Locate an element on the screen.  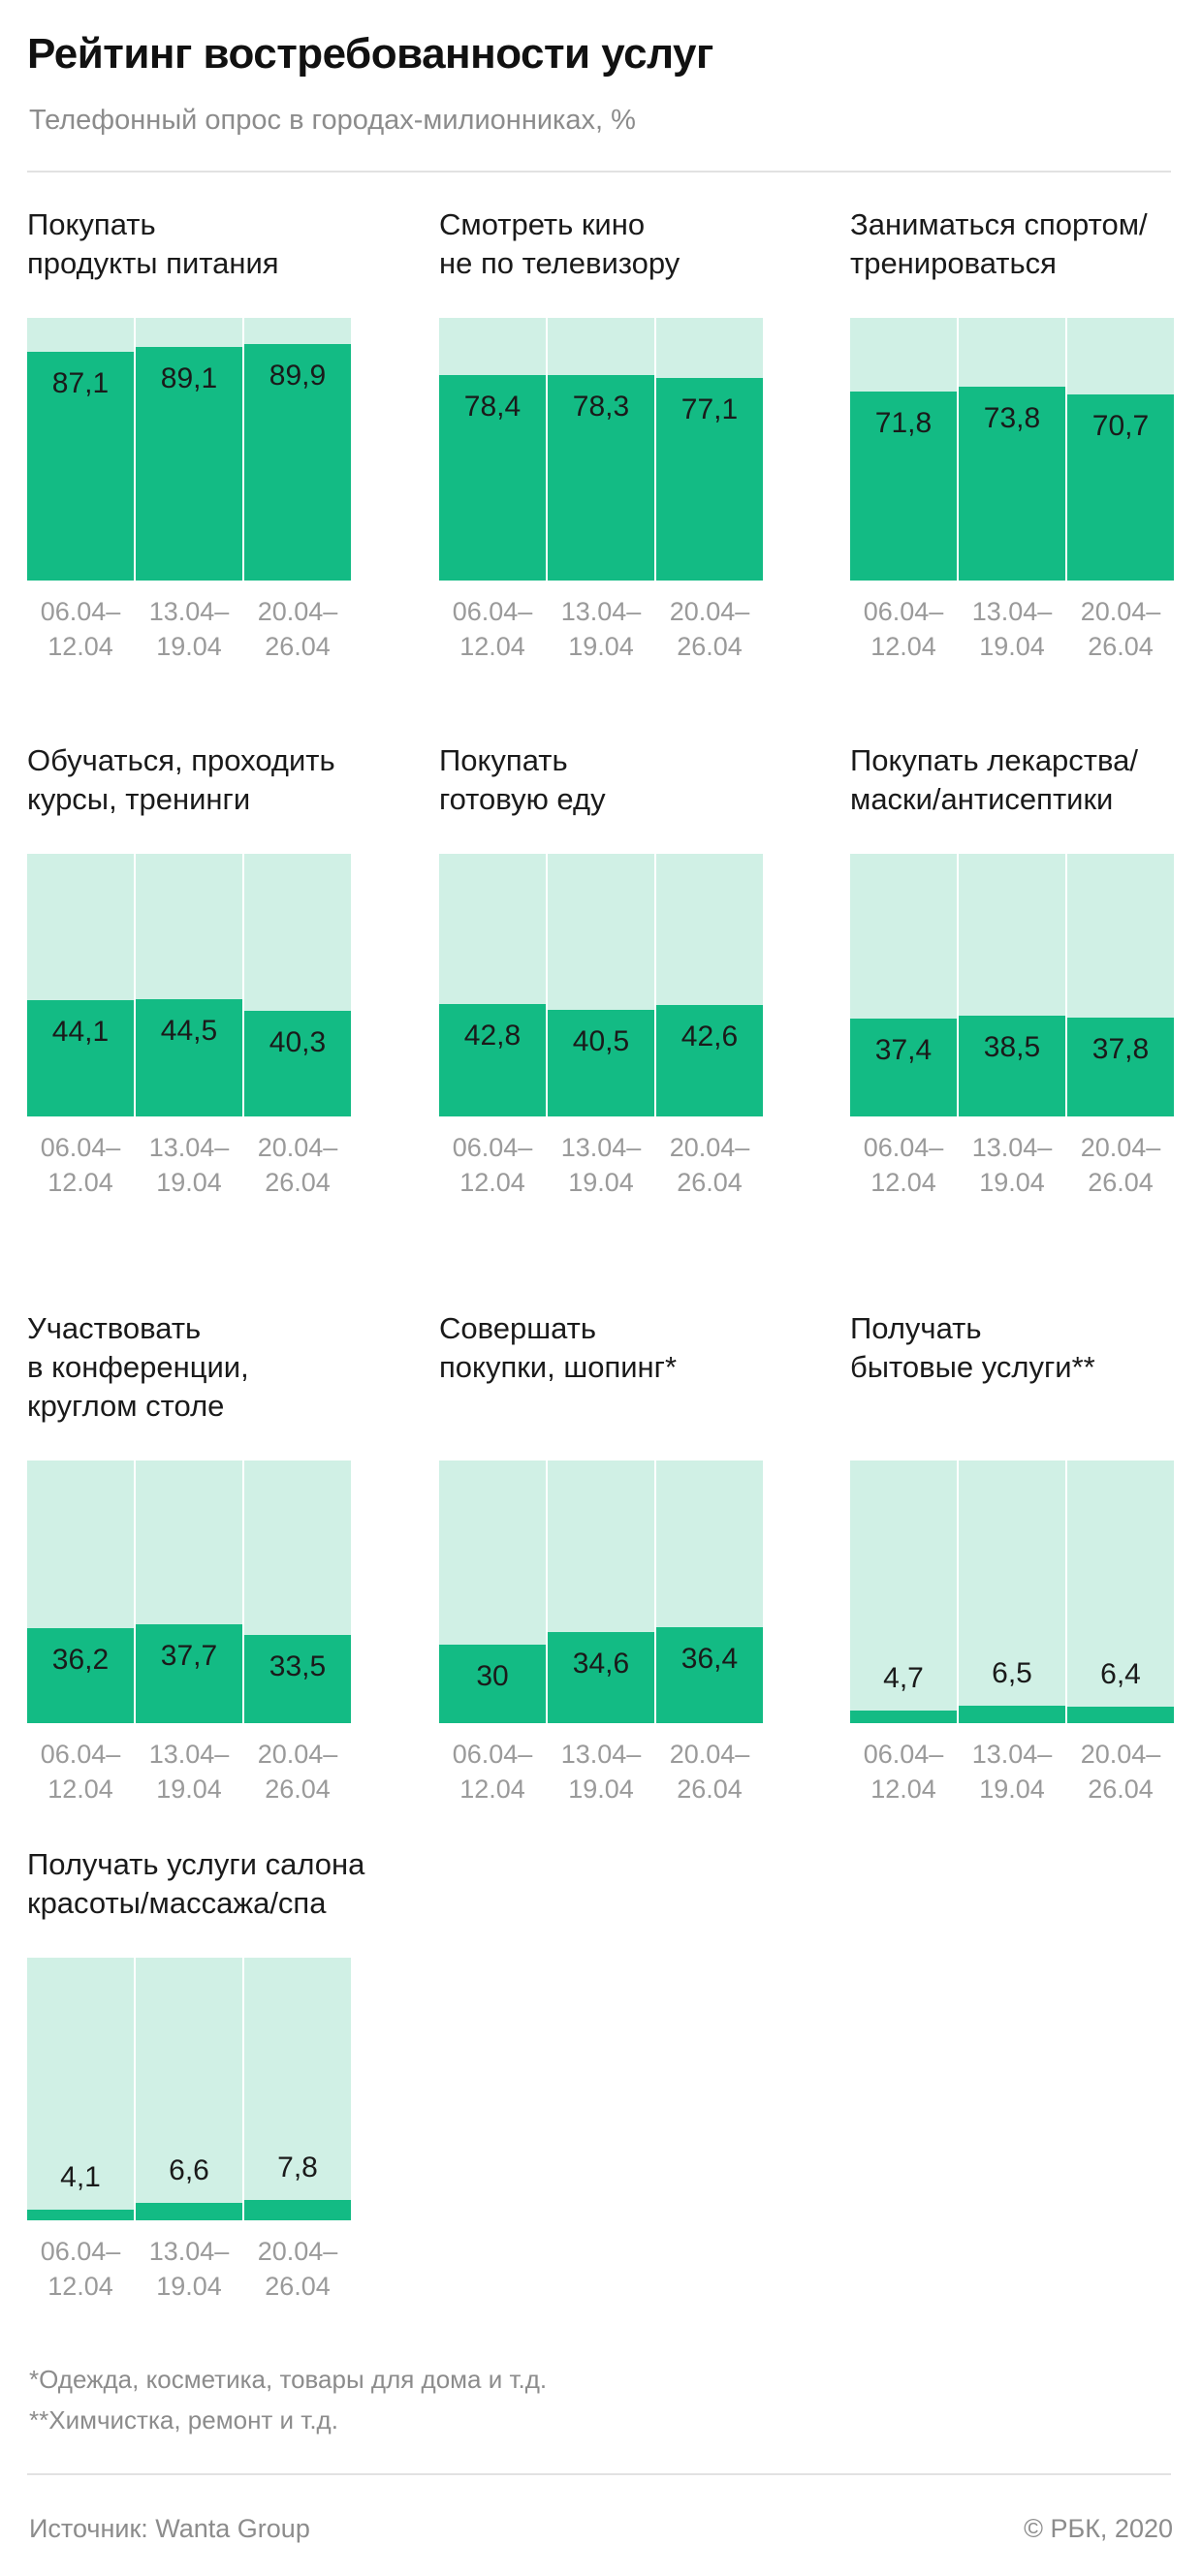
chart-title: Участвовать в конференции, круглом столе is located at coordinates (138, 1367).